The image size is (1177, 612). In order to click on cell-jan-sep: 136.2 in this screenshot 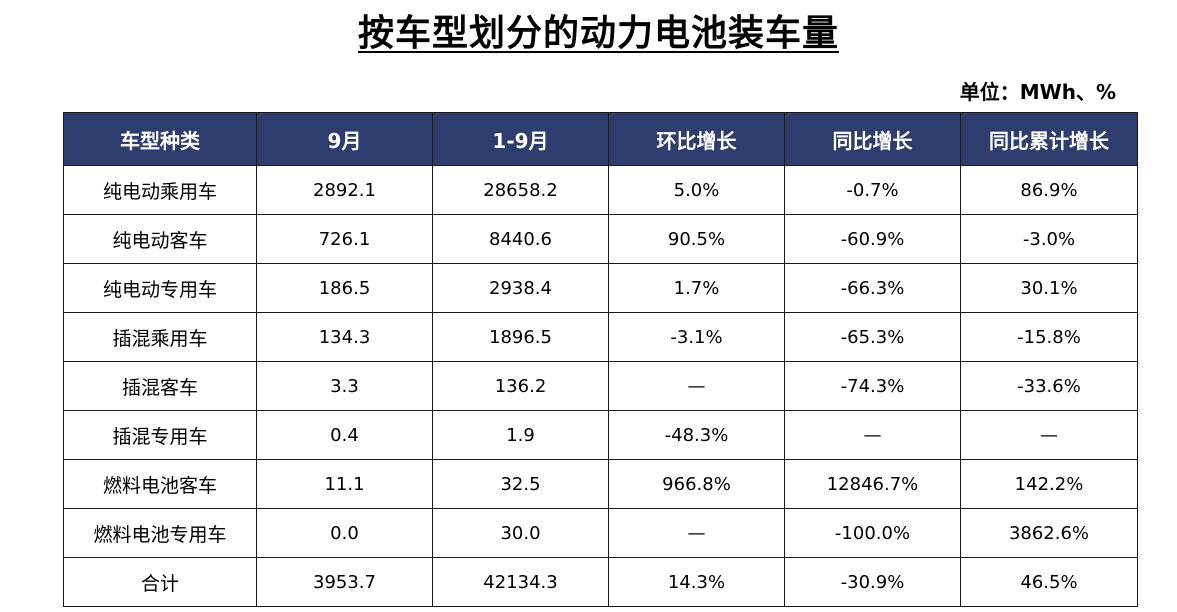, I will do `click(520, 386)`.